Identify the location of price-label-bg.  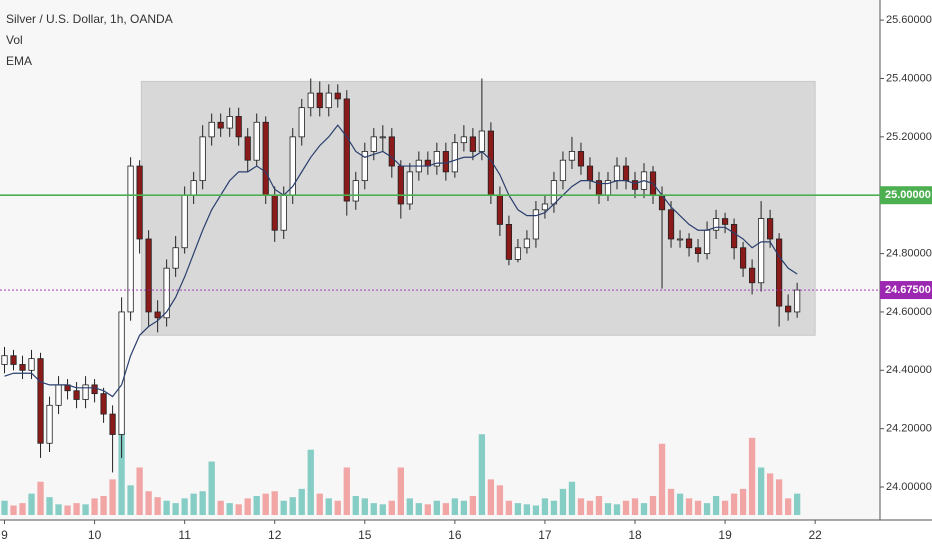
(906, 290).